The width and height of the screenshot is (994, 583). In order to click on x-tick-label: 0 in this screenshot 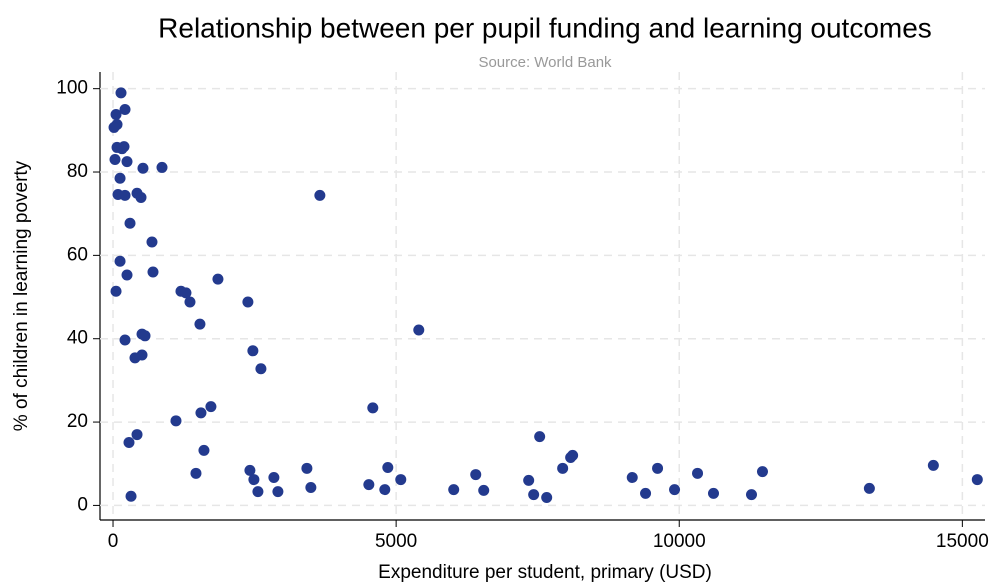, I will do `click(113, 541)`.